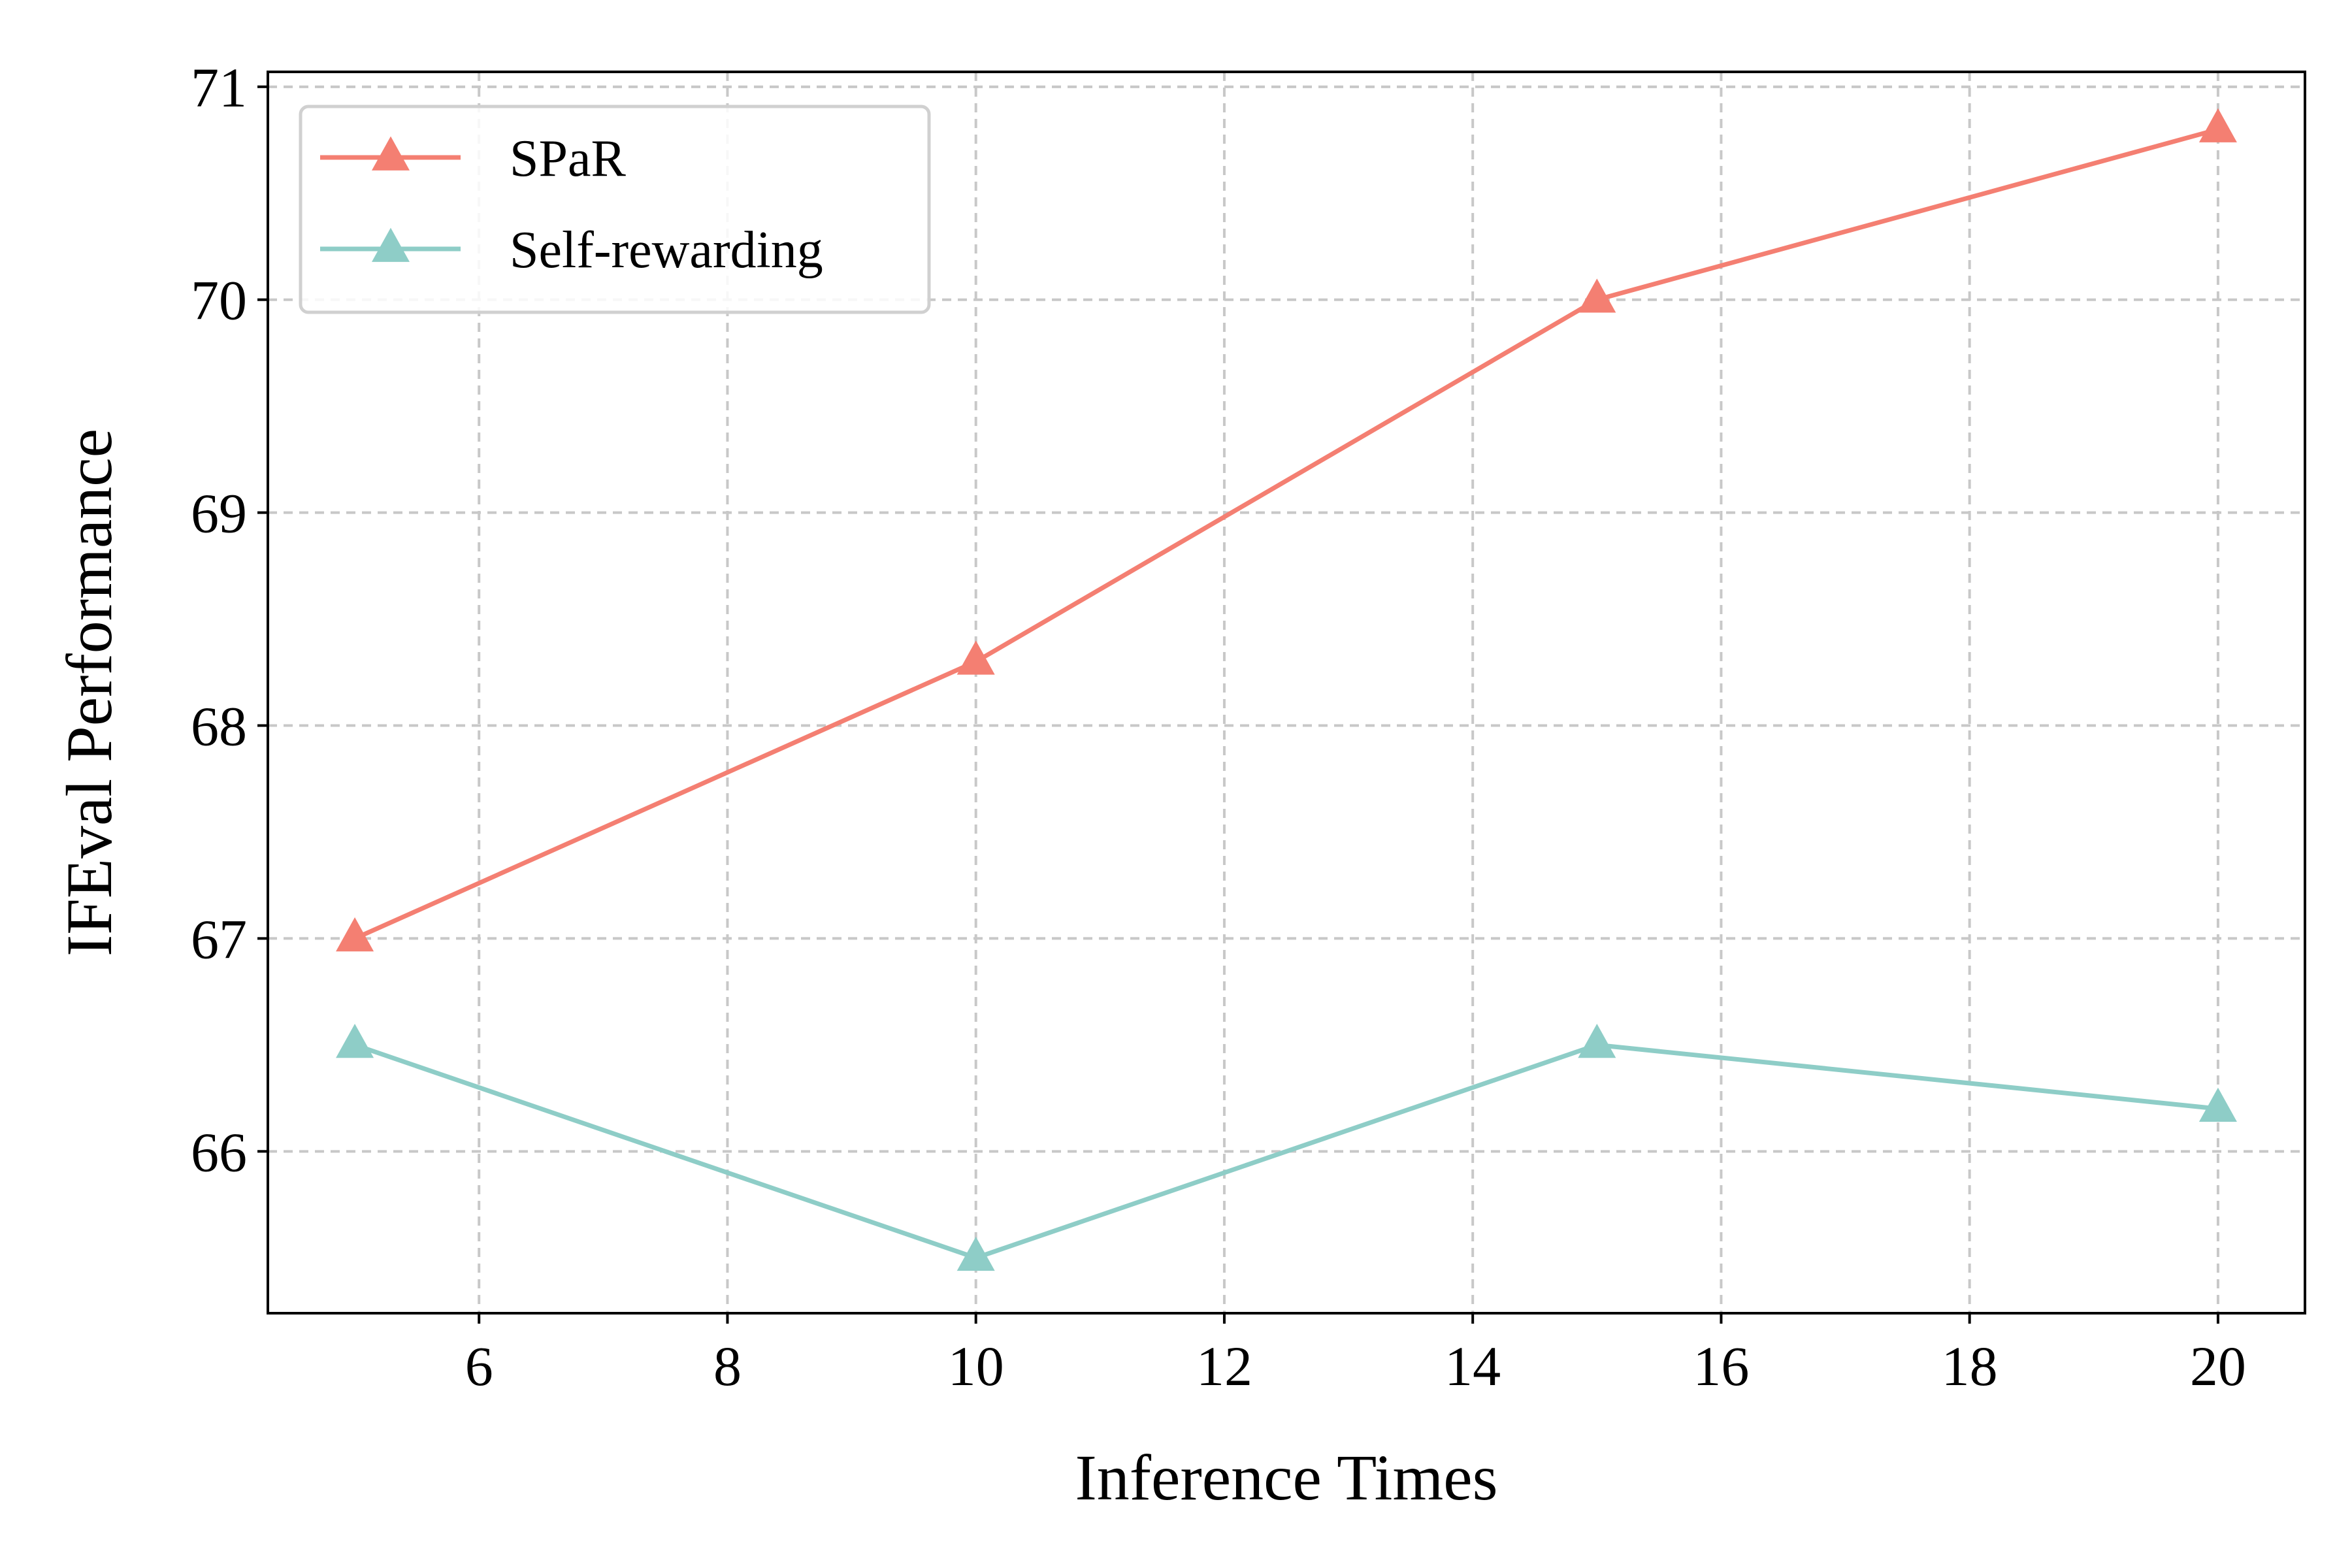 This screenshot has height=1568, width=2352. Describe the element at coordinates (2218, 1366) in the screenshot. I see `x-tick-label: 20` at that location.